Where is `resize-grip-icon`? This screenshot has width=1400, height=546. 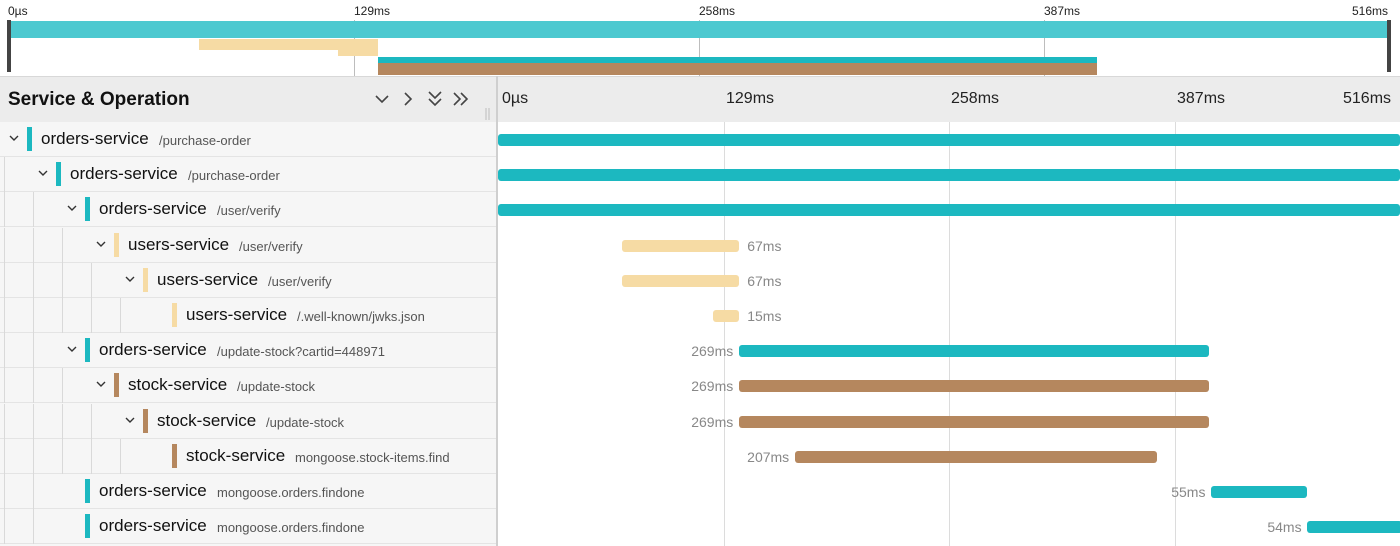
resize-grip-icon is located at coordinates (488, 113).